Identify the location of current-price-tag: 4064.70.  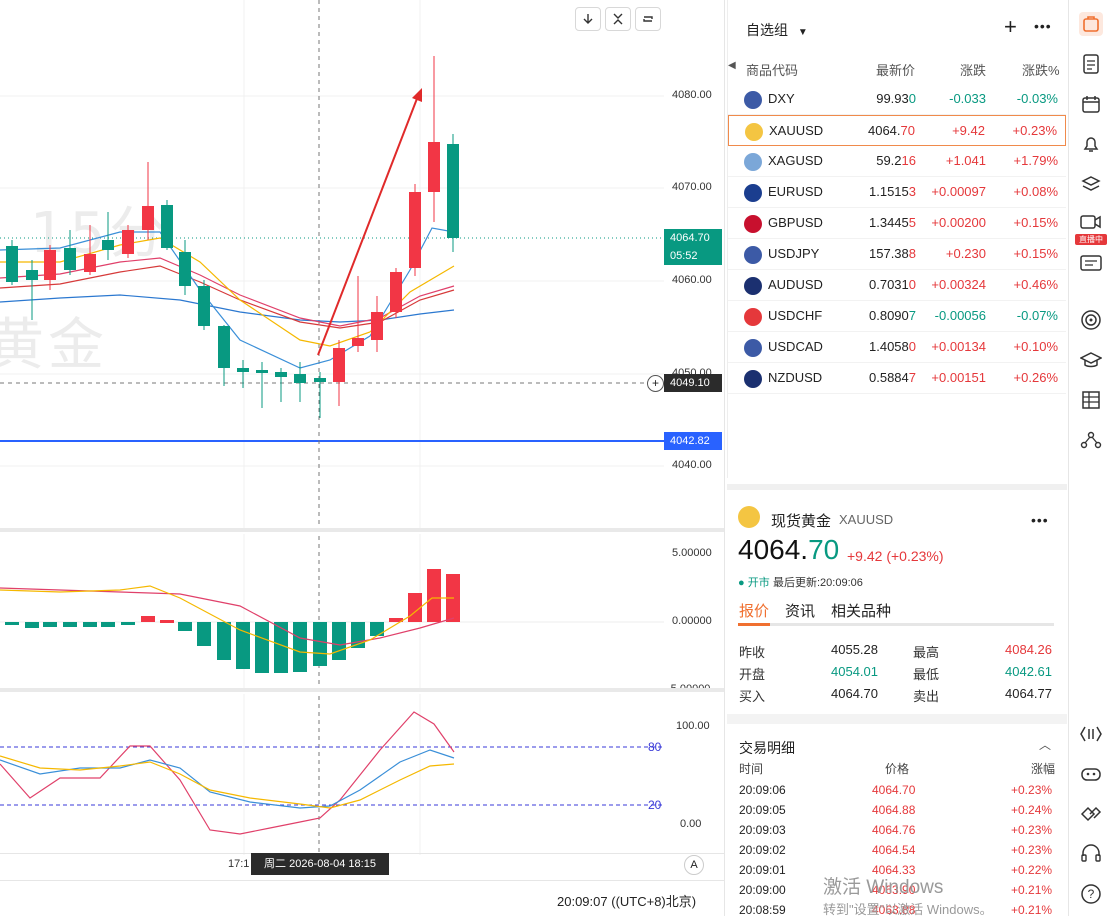
(693, 238).